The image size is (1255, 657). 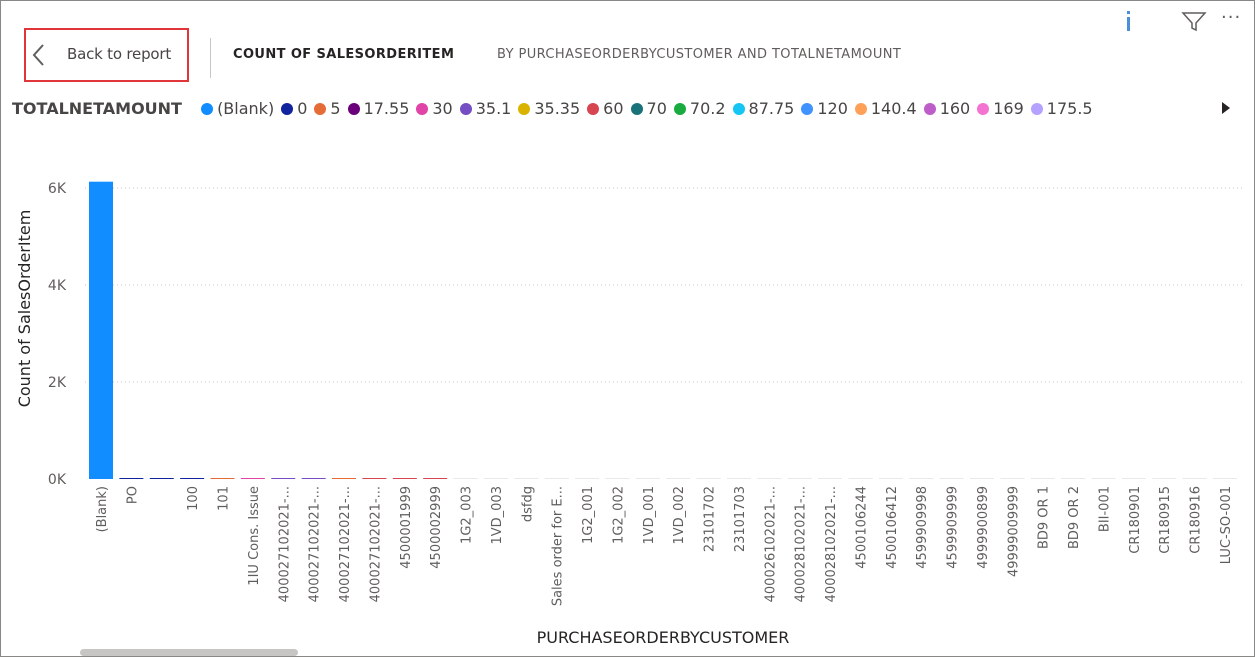 What do you see at coordinates (132, 495) in the screenshot?
I see `x-tick-label: PO` at bounding box center [132, 495].